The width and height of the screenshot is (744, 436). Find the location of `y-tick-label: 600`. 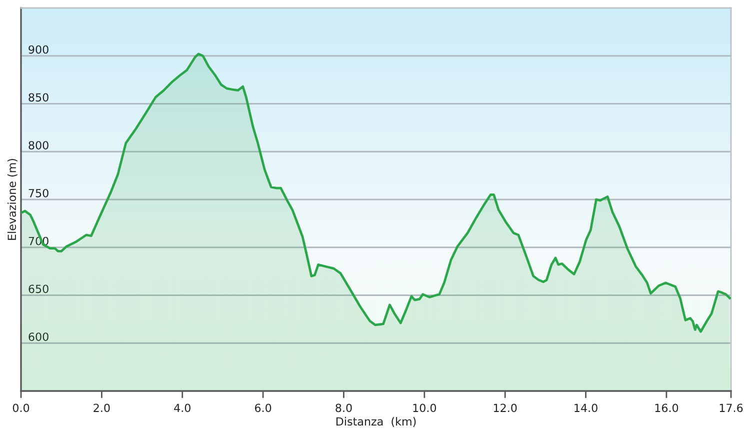

y-tick-label: 600 is located at coordinates (38, 336).